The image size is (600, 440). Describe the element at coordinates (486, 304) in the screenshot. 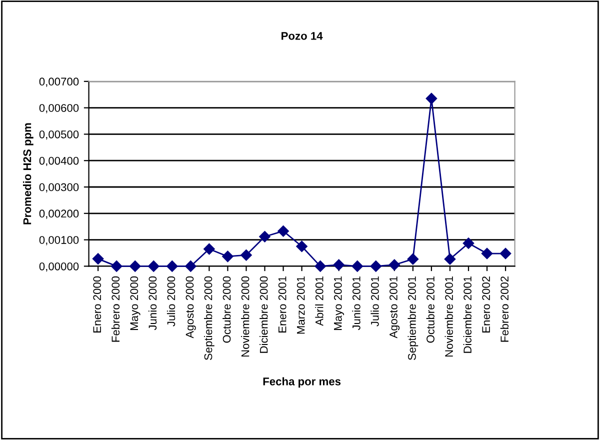

I see `x-tick-label: Enero 2002` at that location.